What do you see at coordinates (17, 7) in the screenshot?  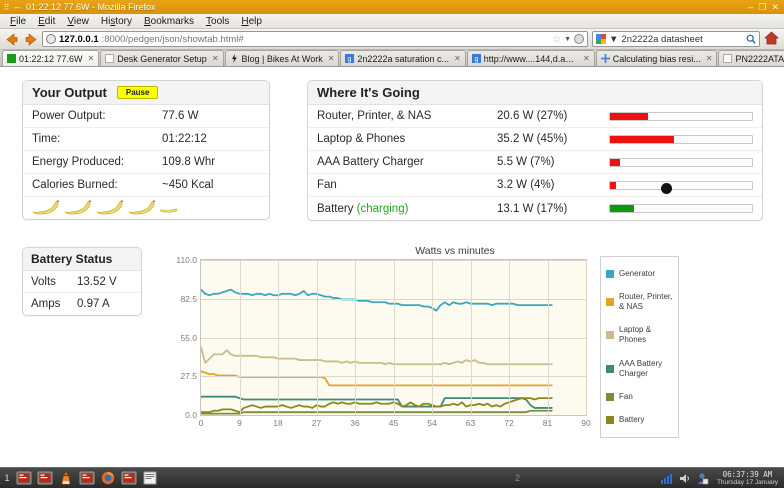 I see `minimize-icon: –` at bounding box center [17, 7].